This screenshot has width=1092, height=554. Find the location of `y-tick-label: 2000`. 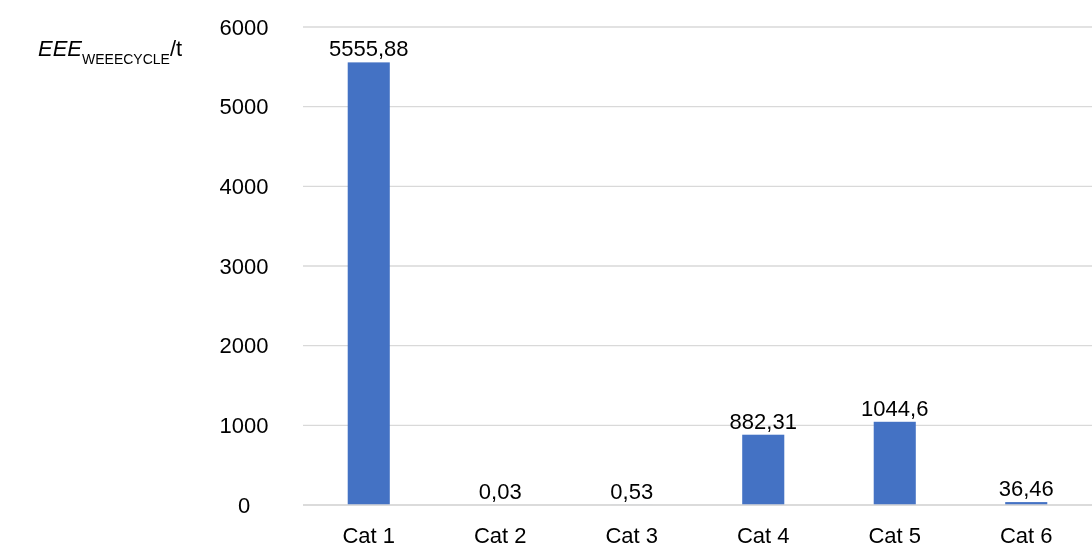

y-tick-label: 2000 is located at coordinates (244, 346).